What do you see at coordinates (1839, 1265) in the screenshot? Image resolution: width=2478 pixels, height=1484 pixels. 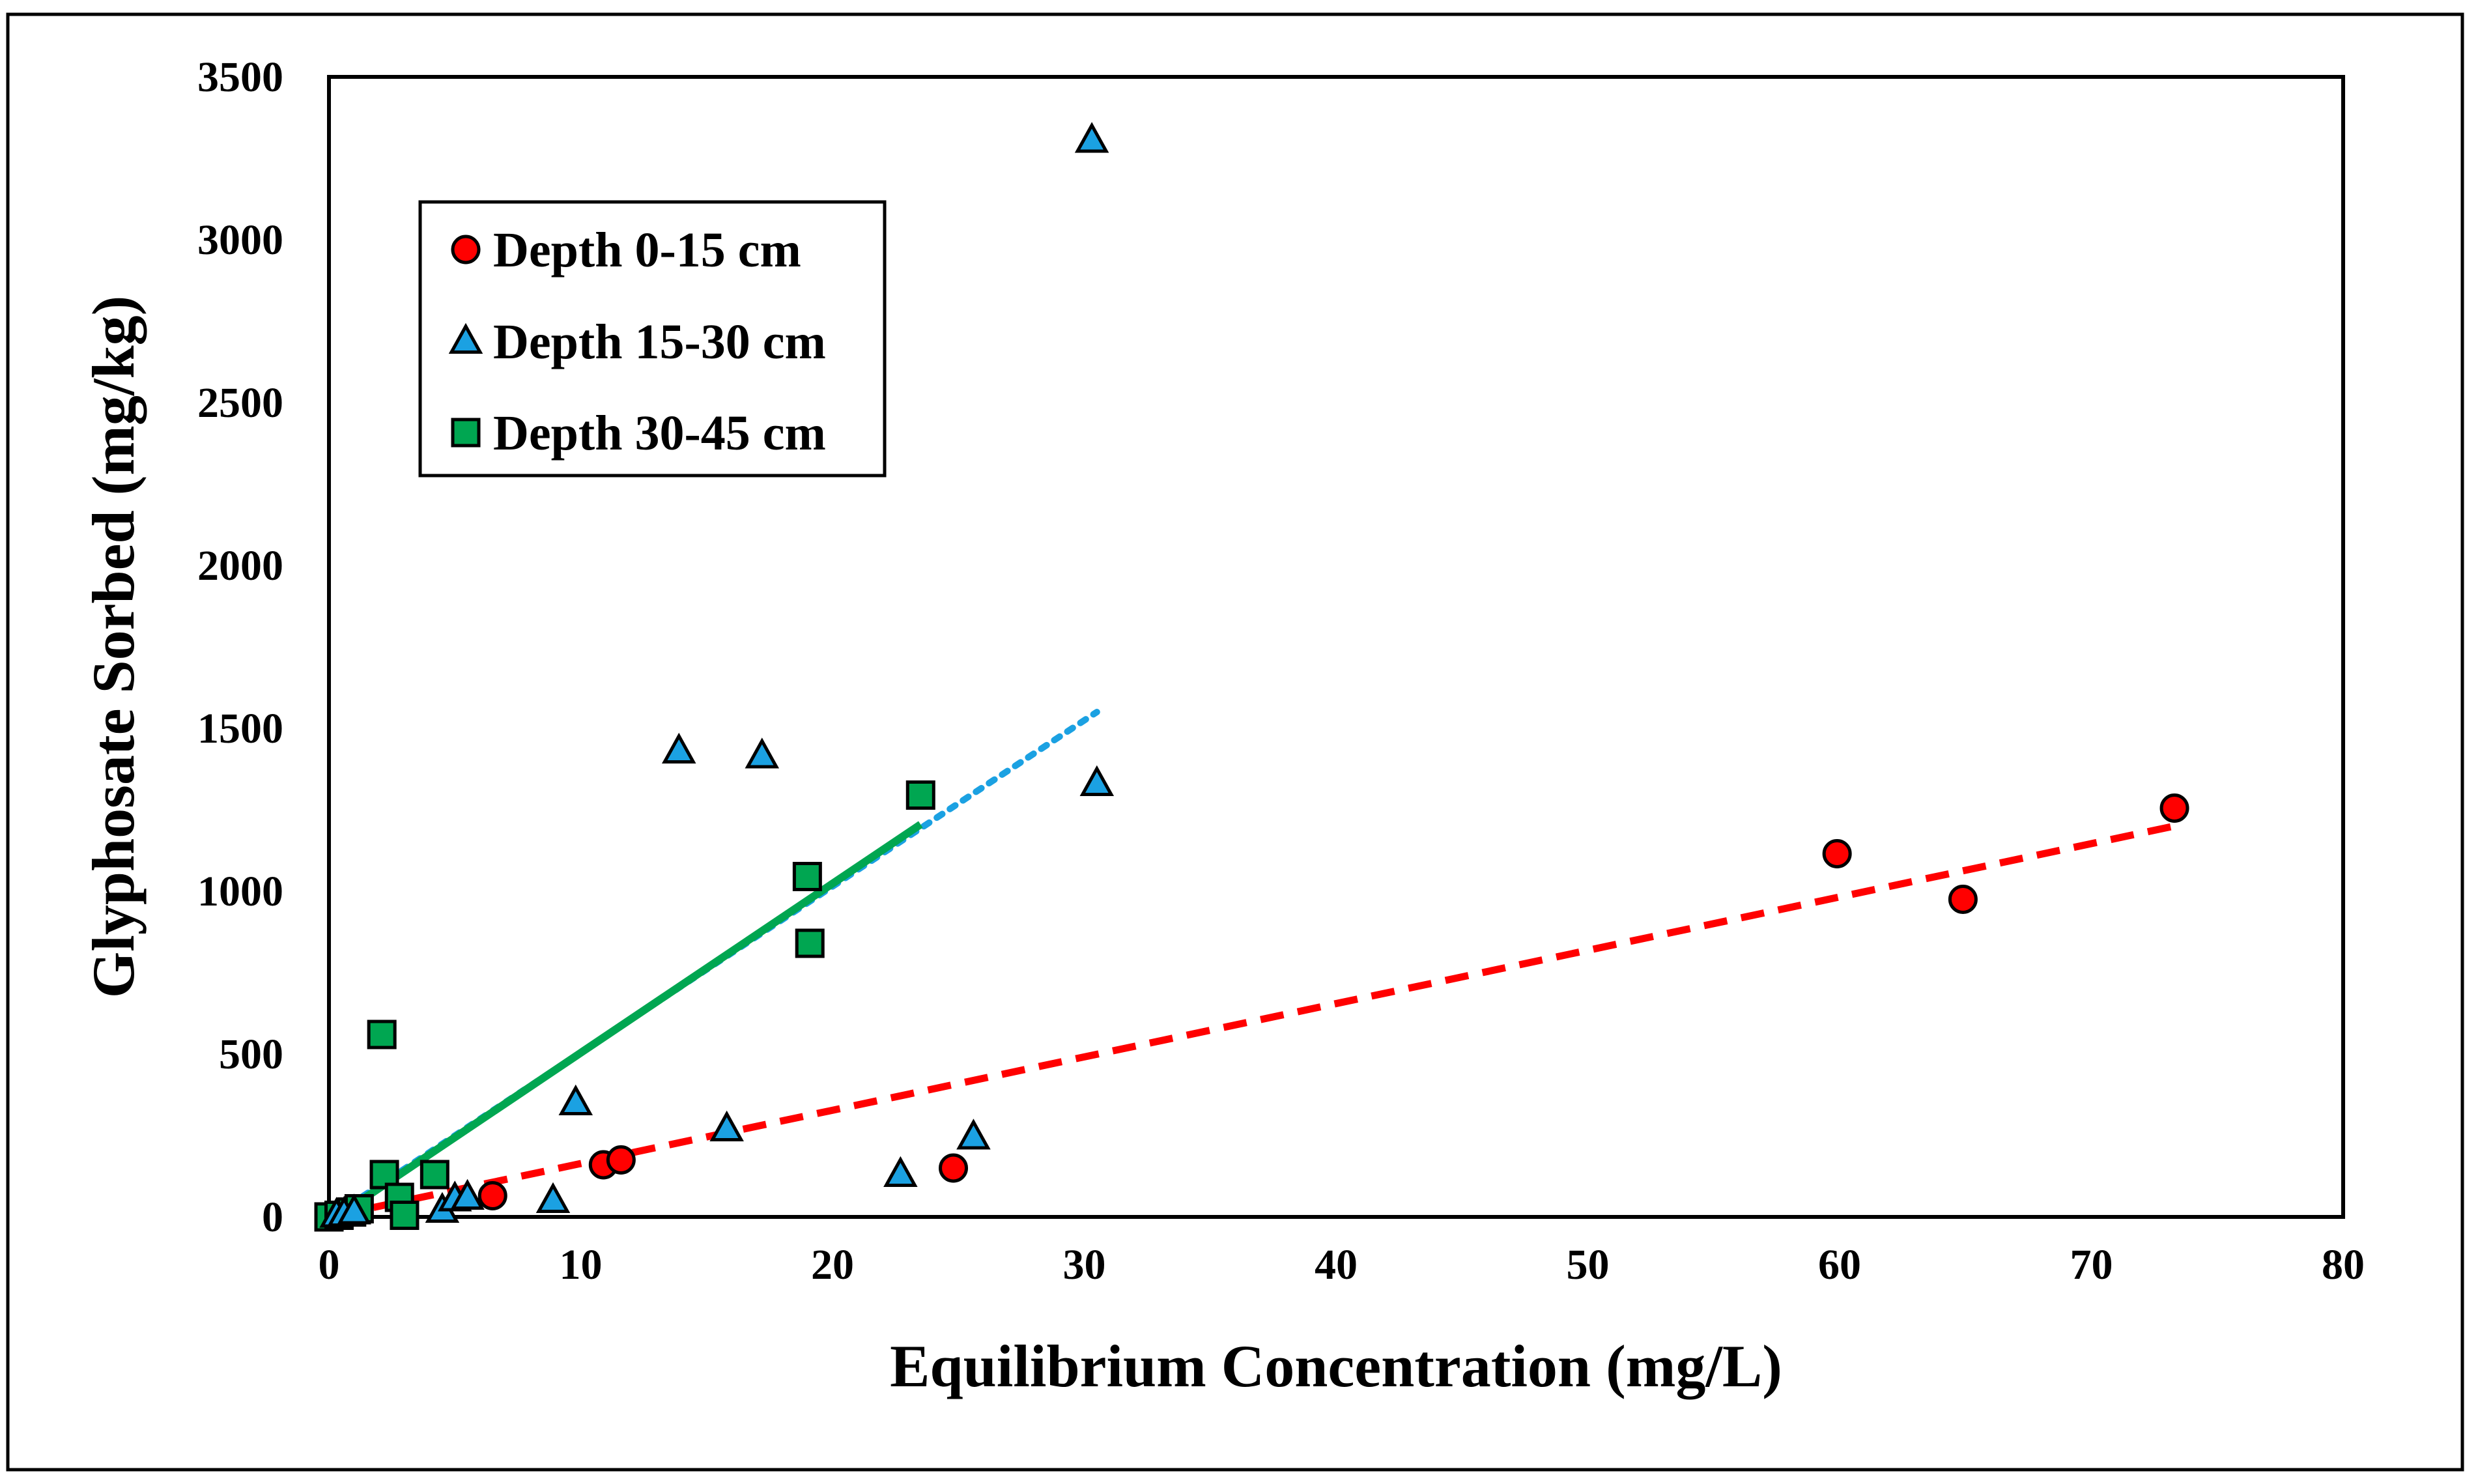 I see `x-tick-label: 60` at bounding box center [1839, 1265].